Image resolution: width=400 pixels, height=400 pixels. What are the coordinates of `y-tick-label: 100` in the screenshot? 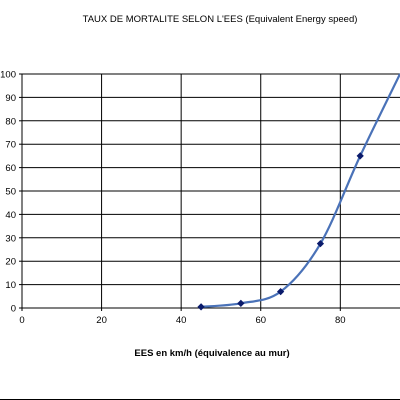 It's located at (8, 75).